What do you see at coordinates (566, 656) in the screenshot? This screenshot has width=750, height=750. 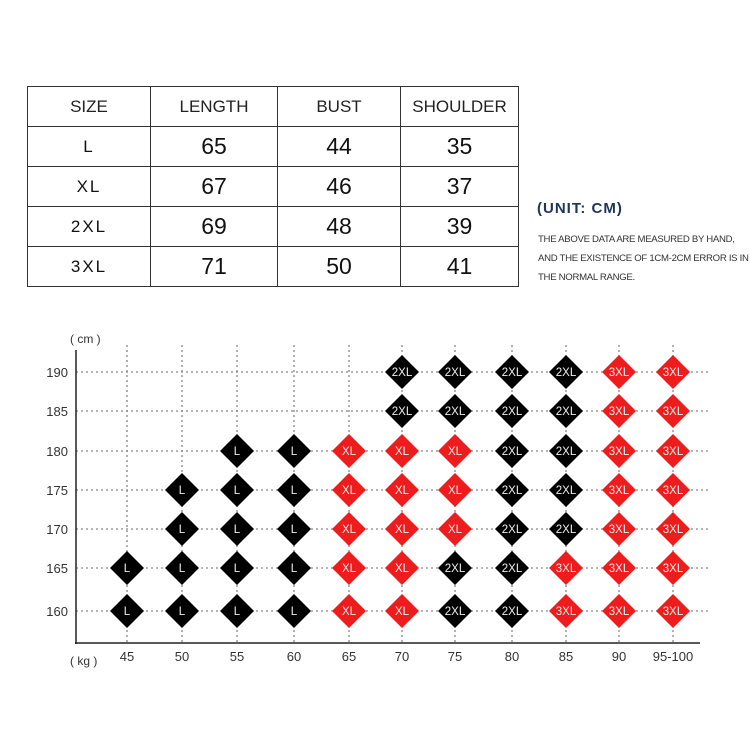 I see `x-tick-label: 85` at bounding box center [566, 656].